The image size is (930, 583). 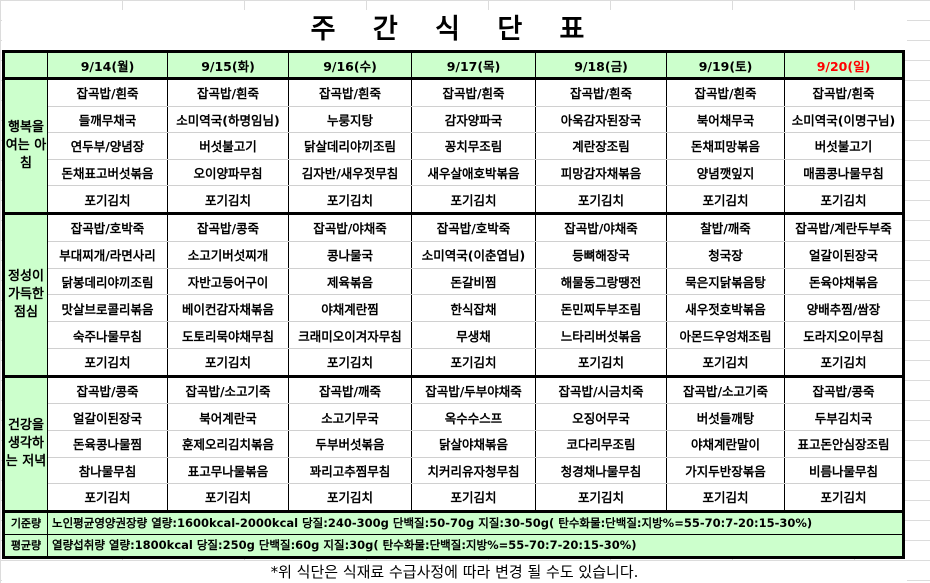 I want to click on menu-item: 치커리유자청무침, so click(x=473, y=470).